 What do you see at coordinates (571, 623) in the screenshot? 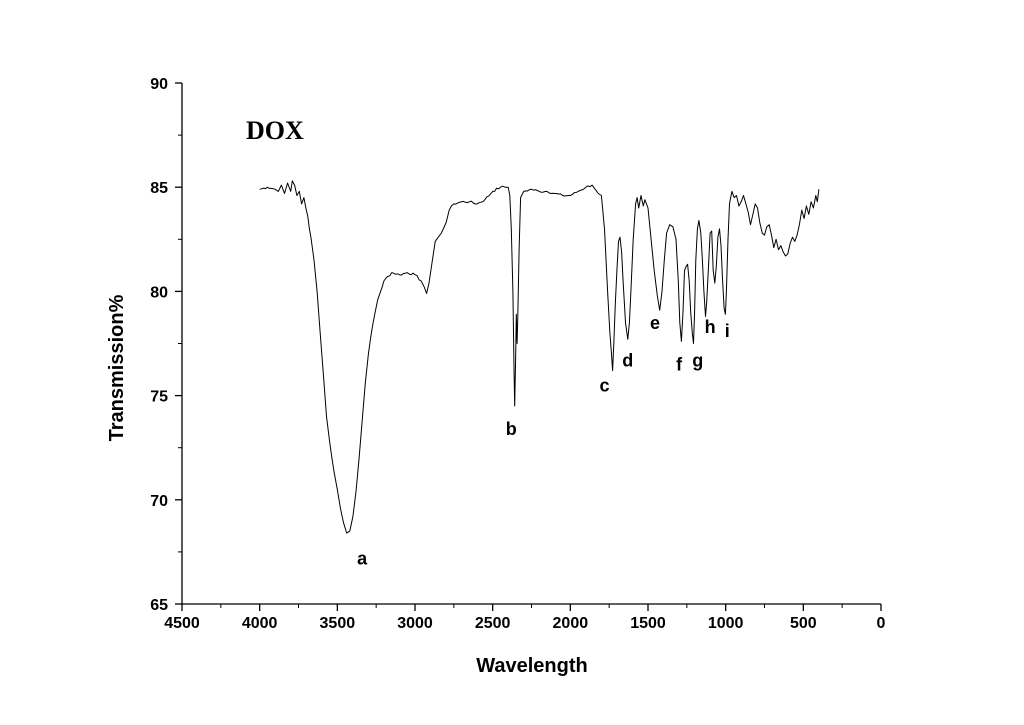
I see `x-tick-label-5: 2000` at bounding box center [571, 623].